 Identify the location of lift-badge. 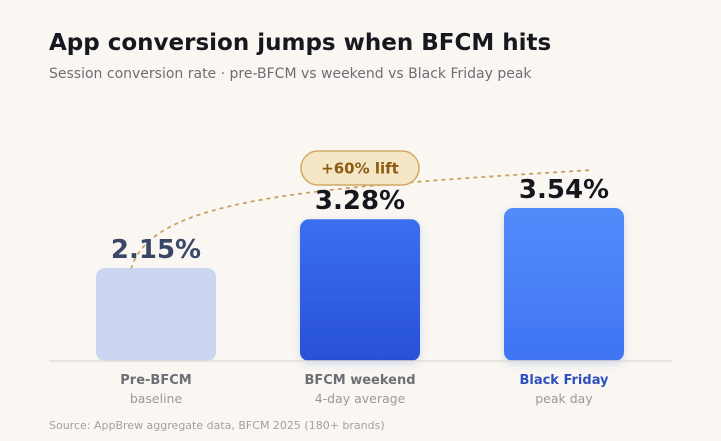
(360, 168).